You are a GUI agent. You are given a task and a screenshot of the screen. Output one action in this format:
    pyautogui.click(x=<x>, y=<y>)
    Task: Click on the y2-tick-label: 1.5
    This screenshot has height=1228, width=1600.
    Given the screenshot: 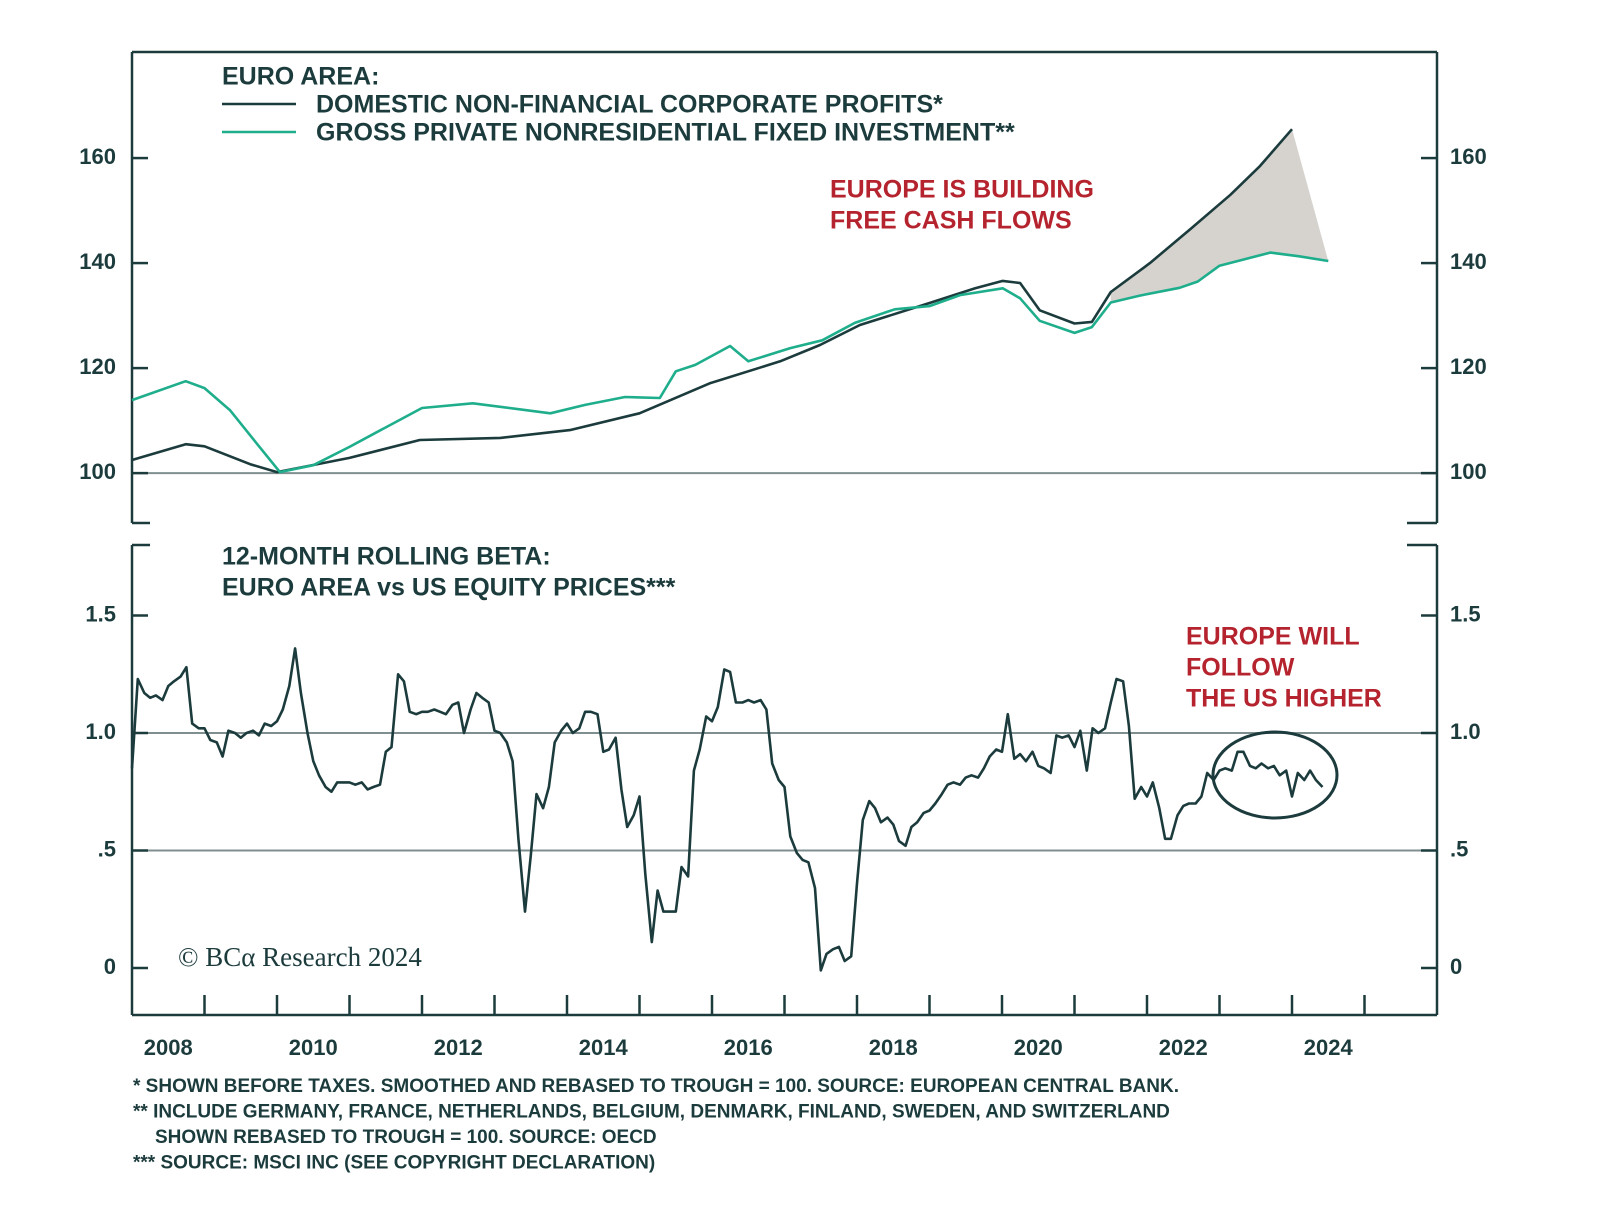 What is the action you would take?
    pyautogui.click(x=1465, y=613)
    